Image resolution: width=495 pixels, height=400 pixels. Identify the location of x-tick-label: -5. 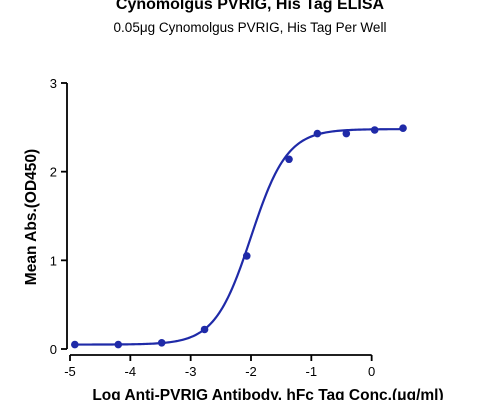
(70, 371).